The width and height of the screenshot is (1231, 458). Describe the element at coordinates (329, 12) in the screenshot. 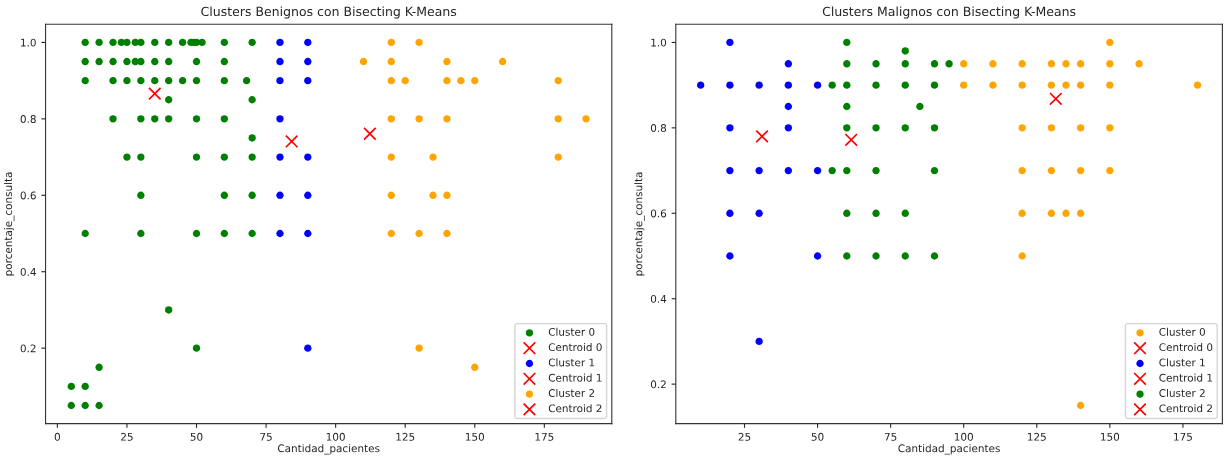

I see `chart-title: Clusters Benignos con Bisecting K-Means` at that location.